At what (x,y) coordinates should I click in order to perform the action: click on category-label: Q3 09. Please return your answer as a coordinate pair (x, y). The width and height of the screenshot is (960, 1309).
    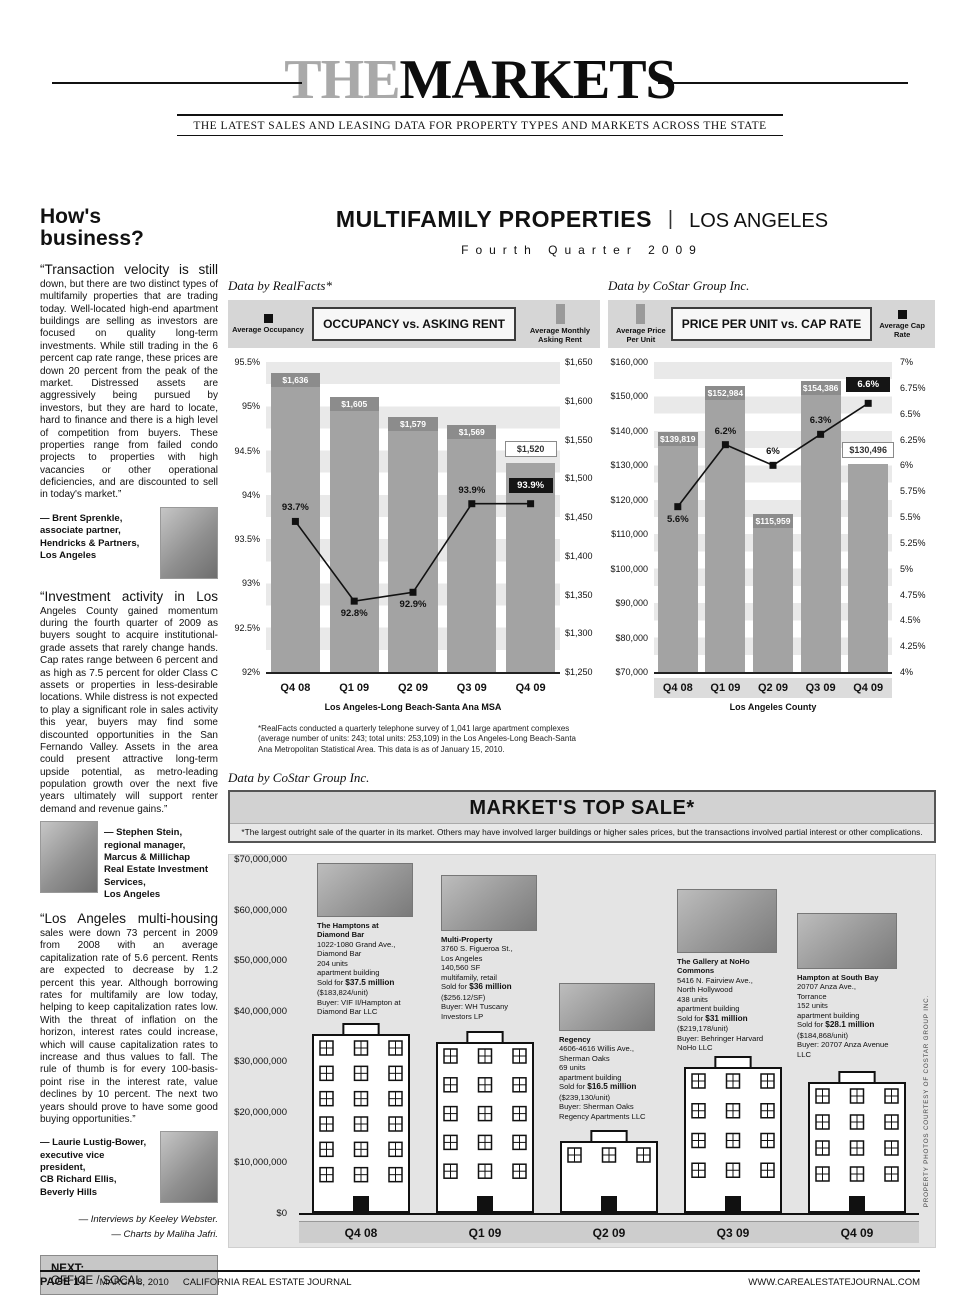
    Looking at the image, I should click on (471, 688).